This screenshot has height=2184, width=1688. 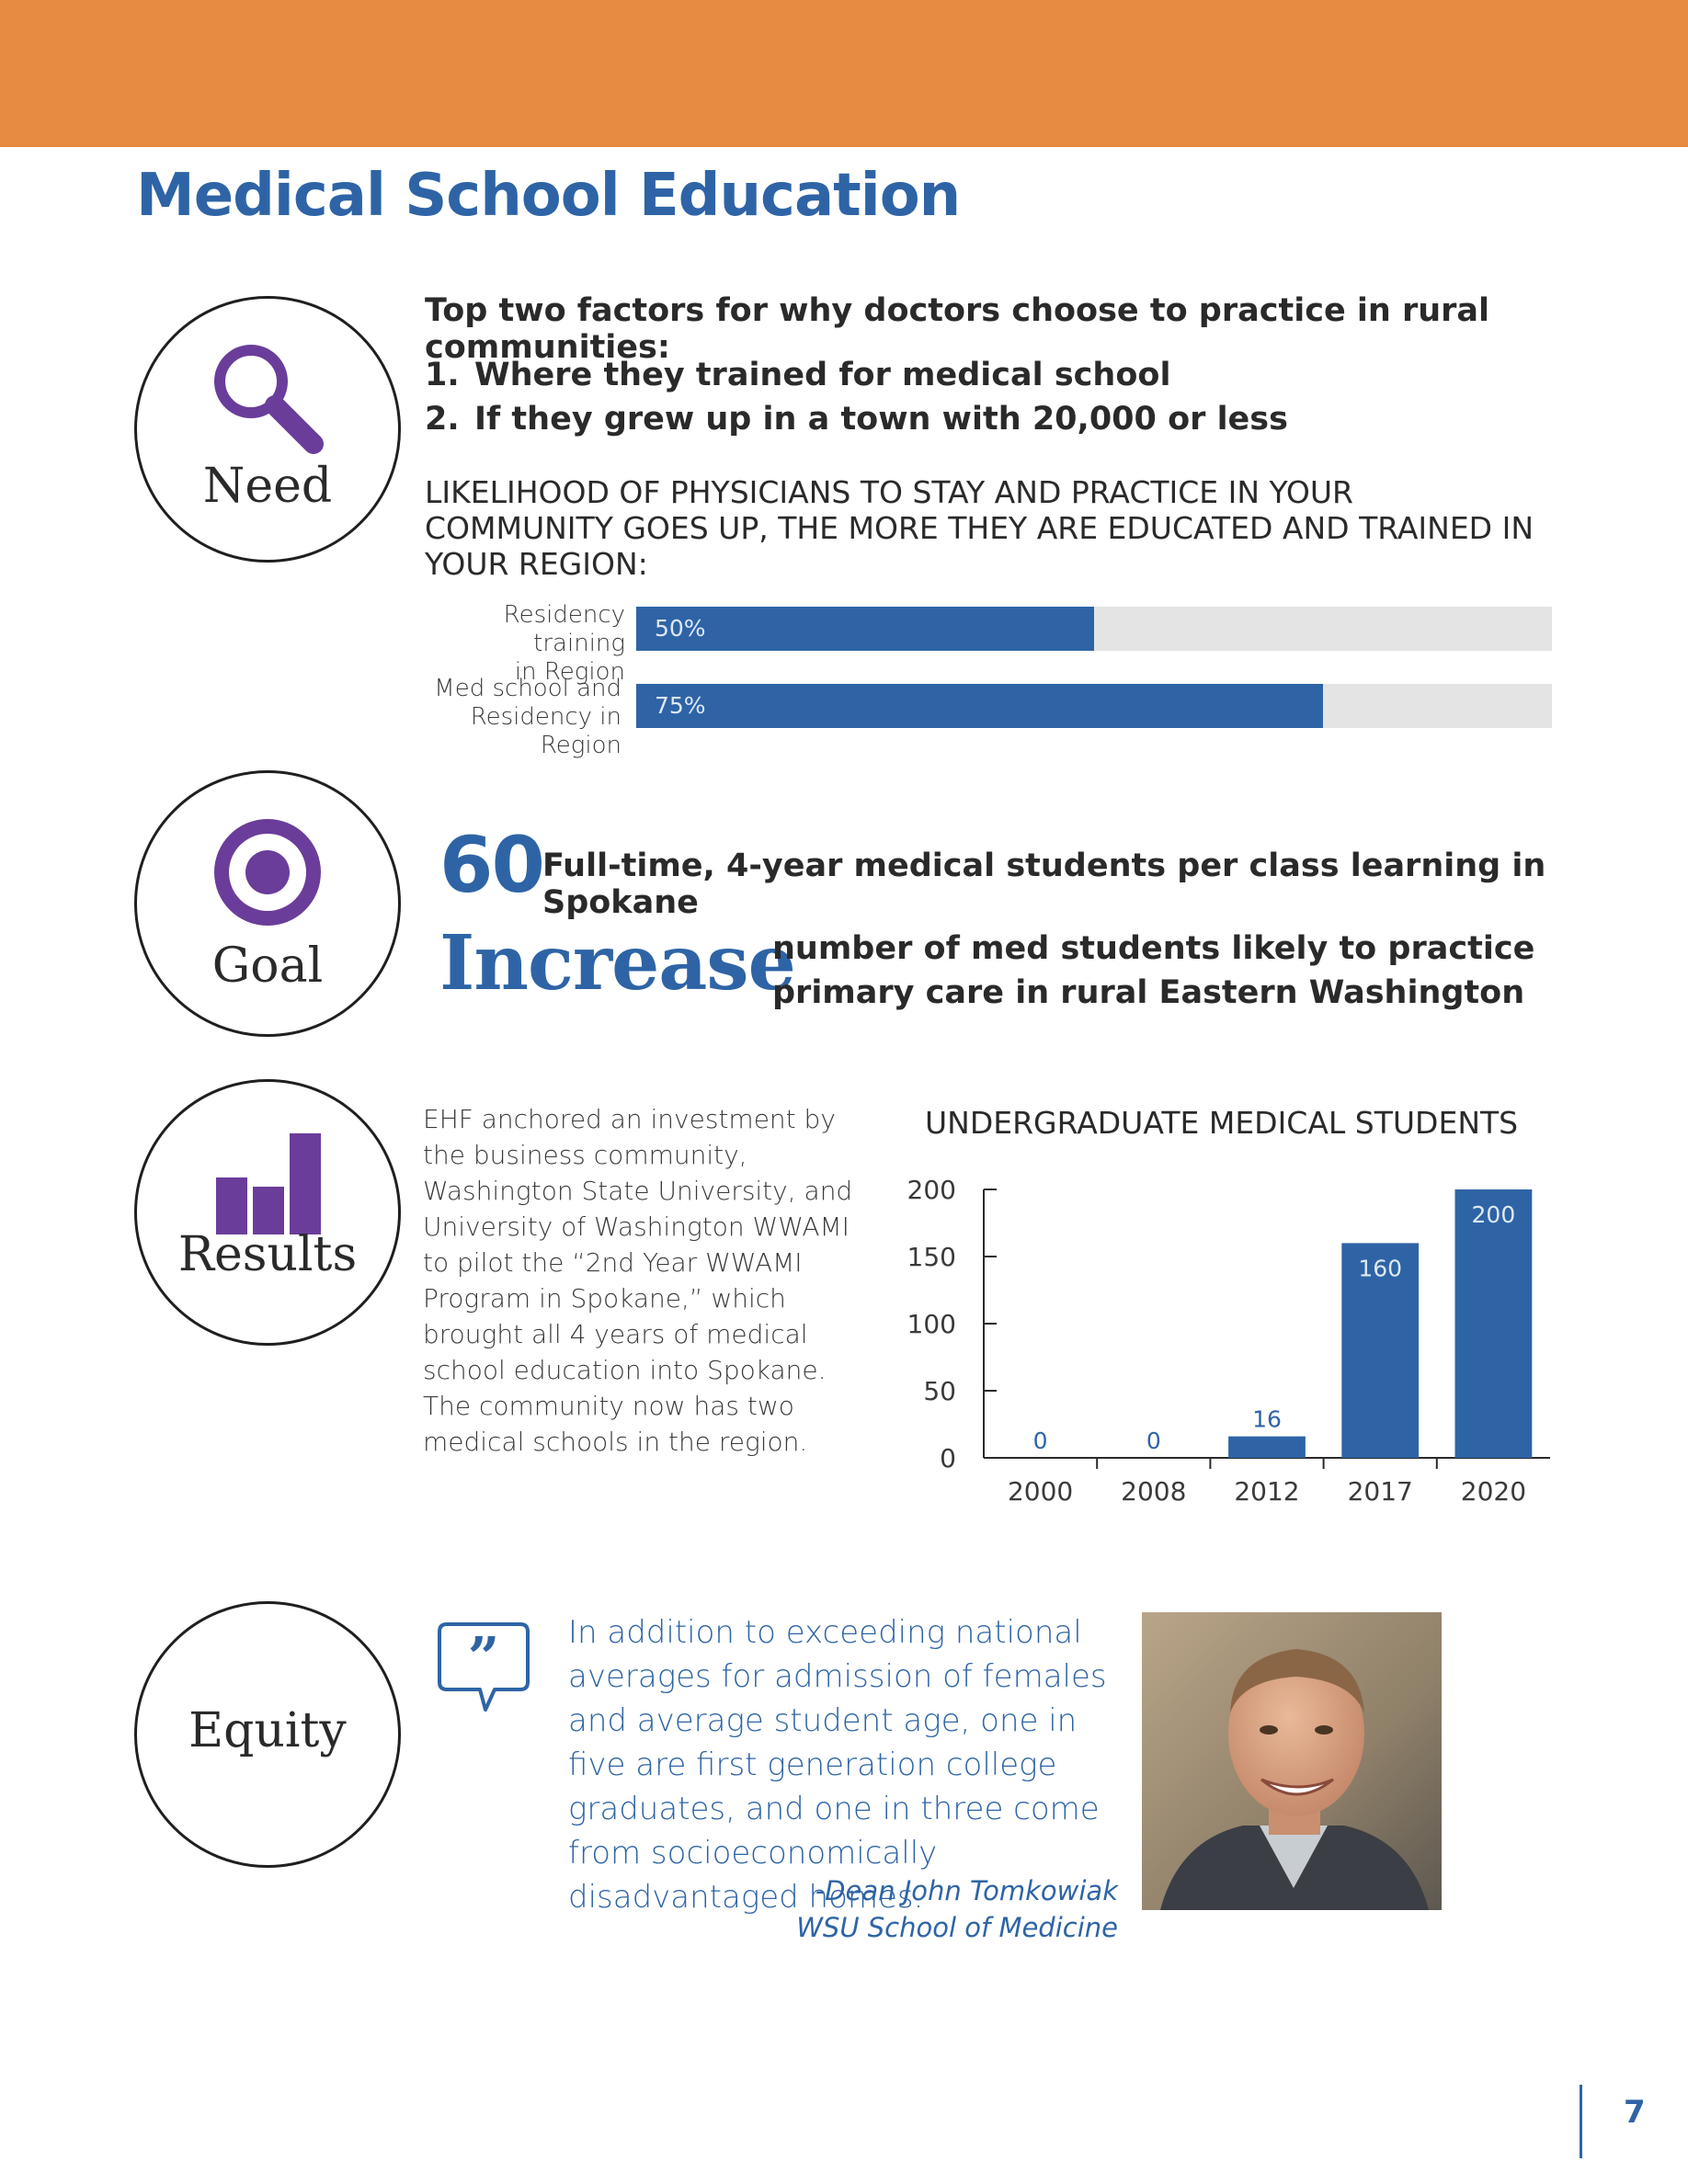 I want to click on page-number-rule, so click(x=1581, y=2121).